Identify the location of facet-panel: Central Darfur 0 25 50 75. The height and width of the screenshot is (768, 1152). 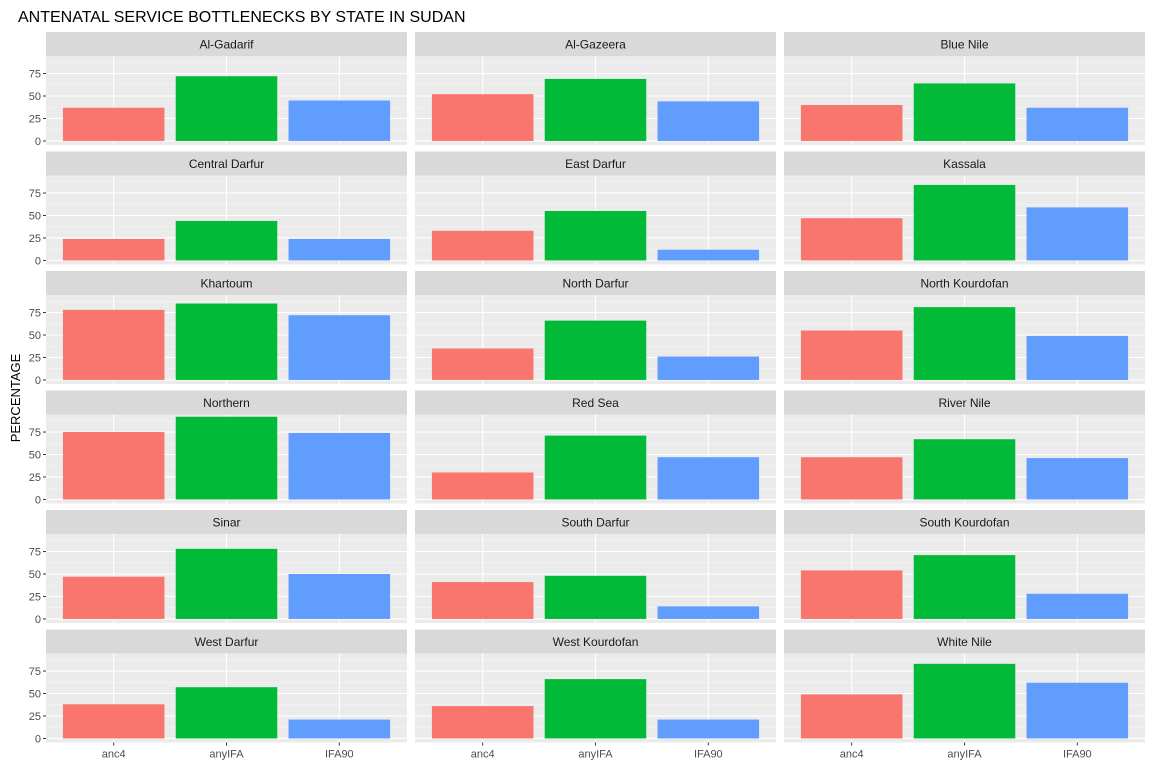
(218, 209).